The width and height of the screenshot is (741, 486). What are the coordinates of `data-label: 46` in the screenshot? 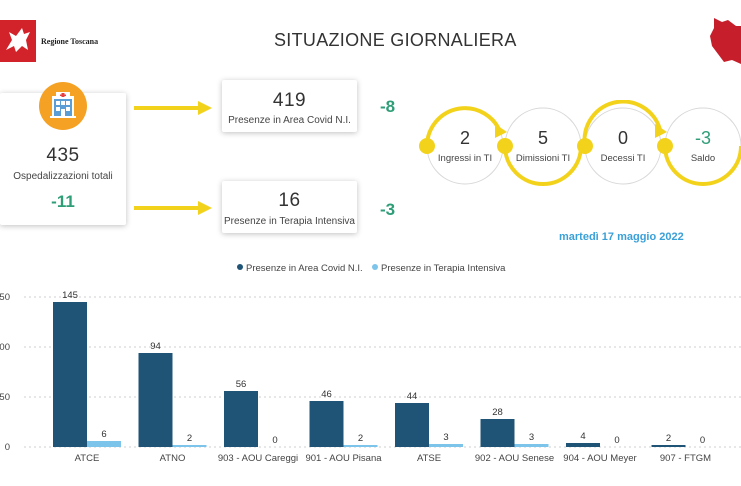 It's located at (326, 394).